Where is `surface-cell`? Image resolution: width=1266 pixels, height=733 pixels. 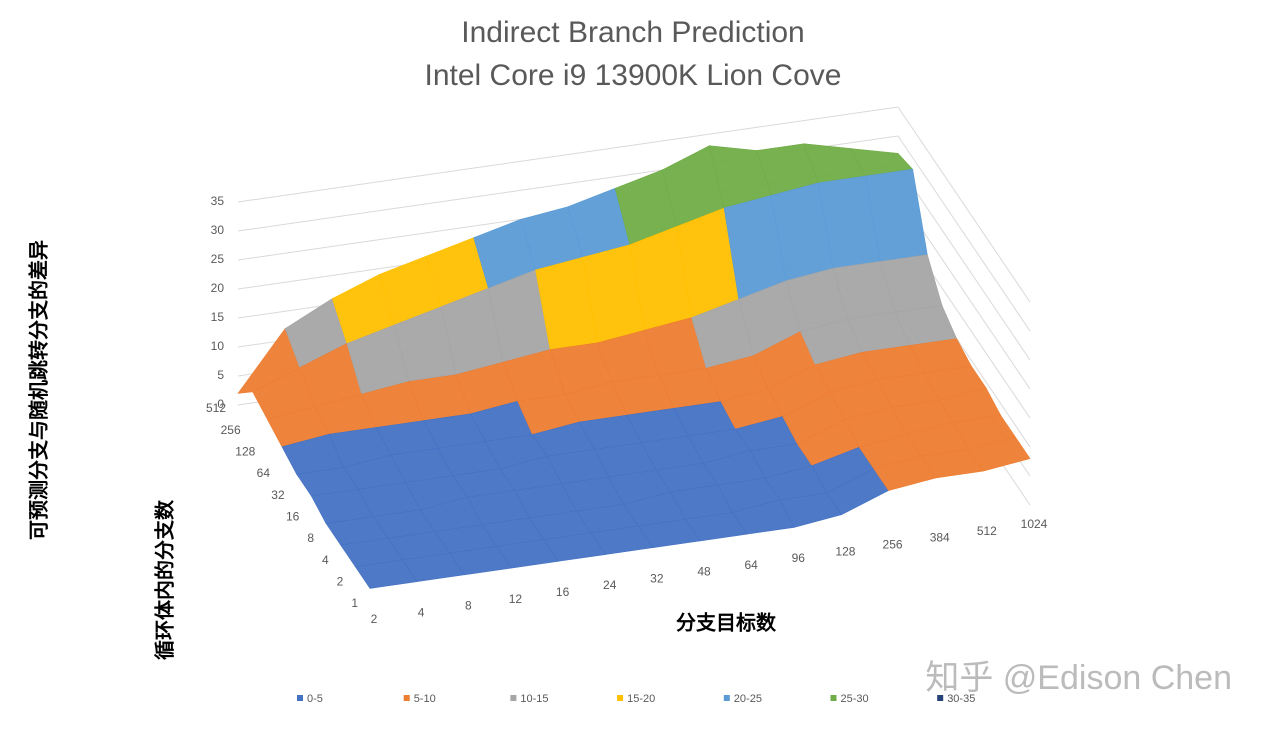
surface-cell is located at coordinates (999, 454).